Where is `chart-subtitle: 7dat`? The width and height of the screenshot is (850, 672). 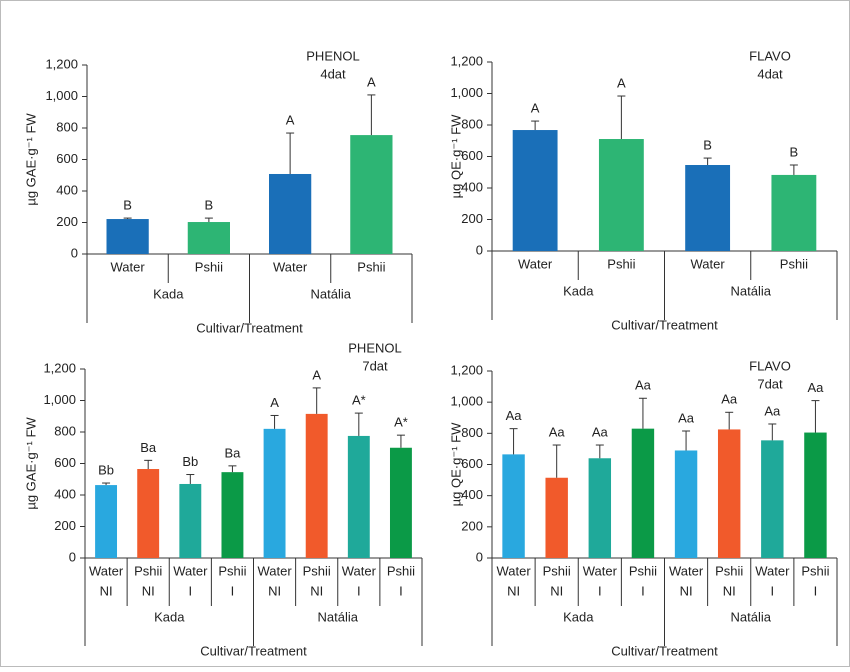
chart-subtitle: 7dat is located at coordinates (375, 365).